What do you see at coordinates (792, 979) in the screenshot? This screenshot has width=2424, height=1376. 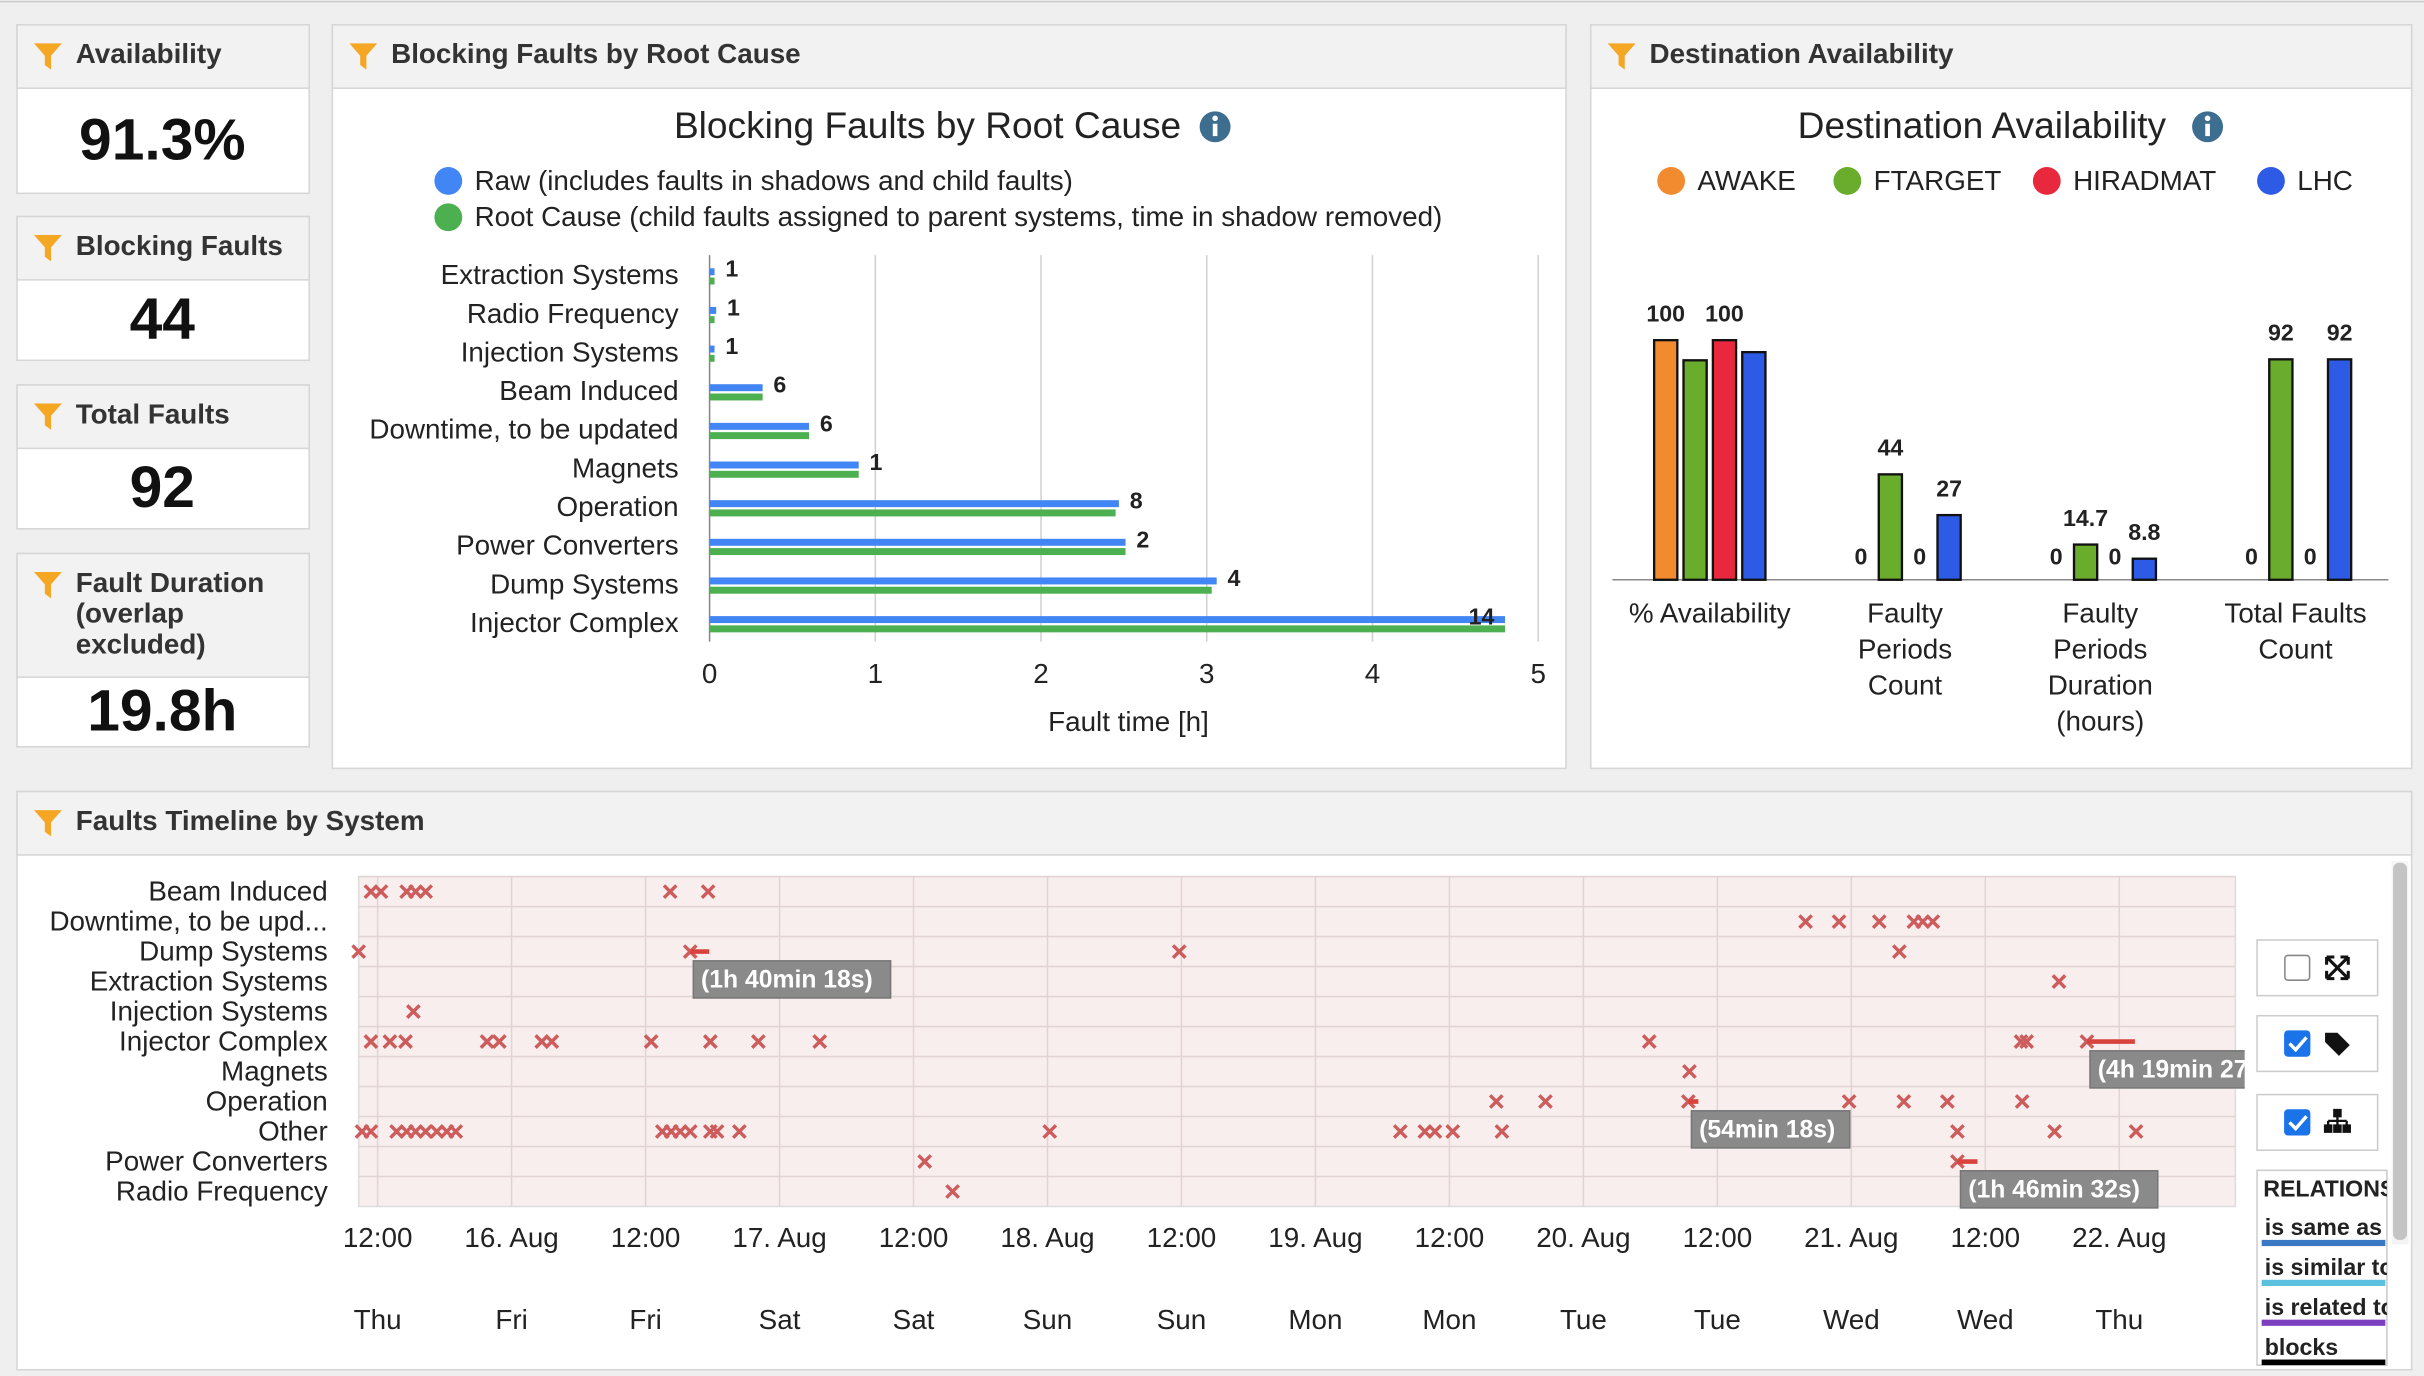 I see `tooltip` at bounding box center [792, 979].